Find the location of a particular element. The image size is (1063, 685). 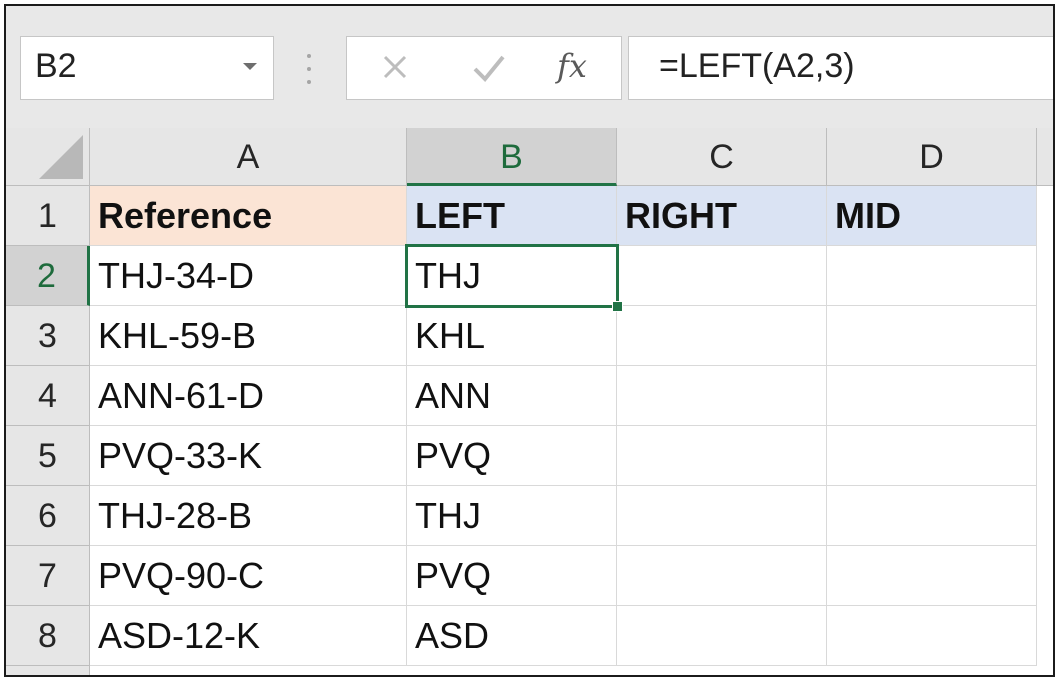

column-header-a: A is located at coordinates (248, 157).